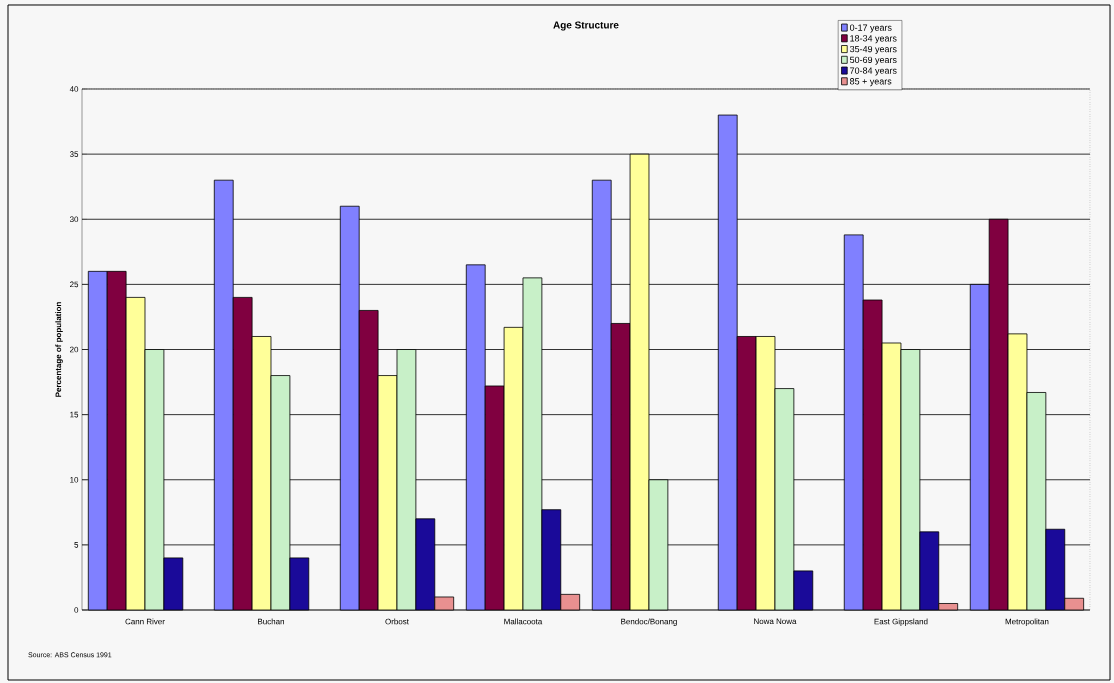 This screenshot has width=1114, height=683. I want to click on legend-label: 50-69 years, so click(873, 60).